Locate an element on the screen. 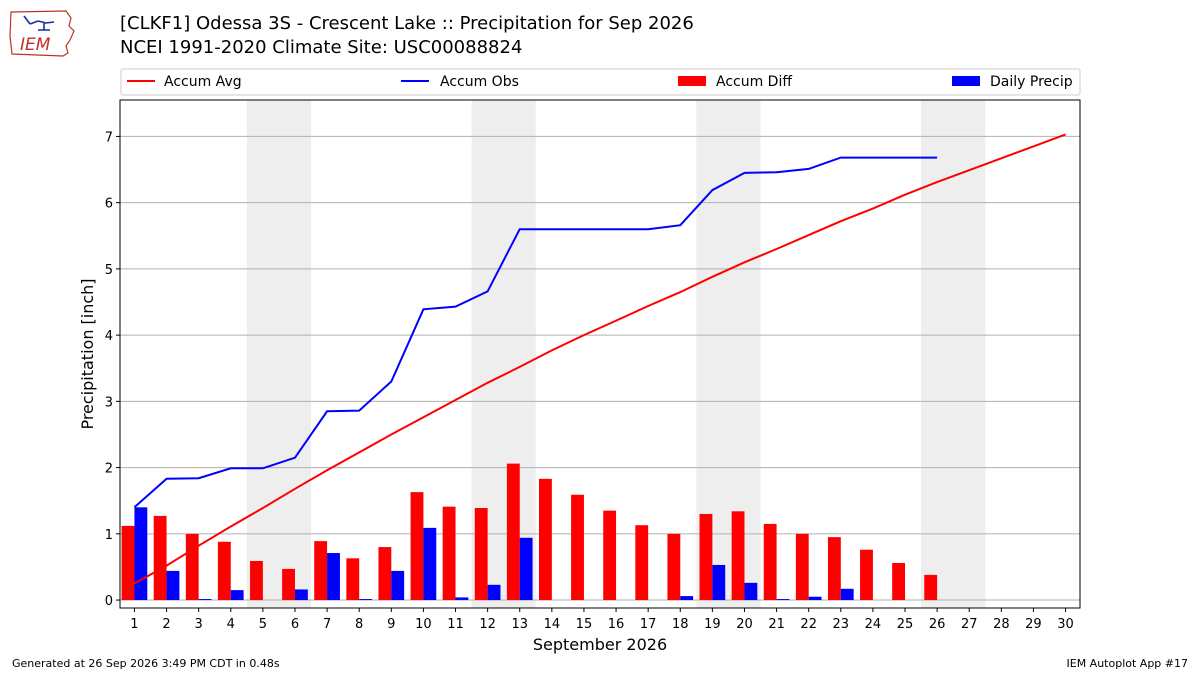  y-tick-label: 4 is located at coordinates (109, 336).